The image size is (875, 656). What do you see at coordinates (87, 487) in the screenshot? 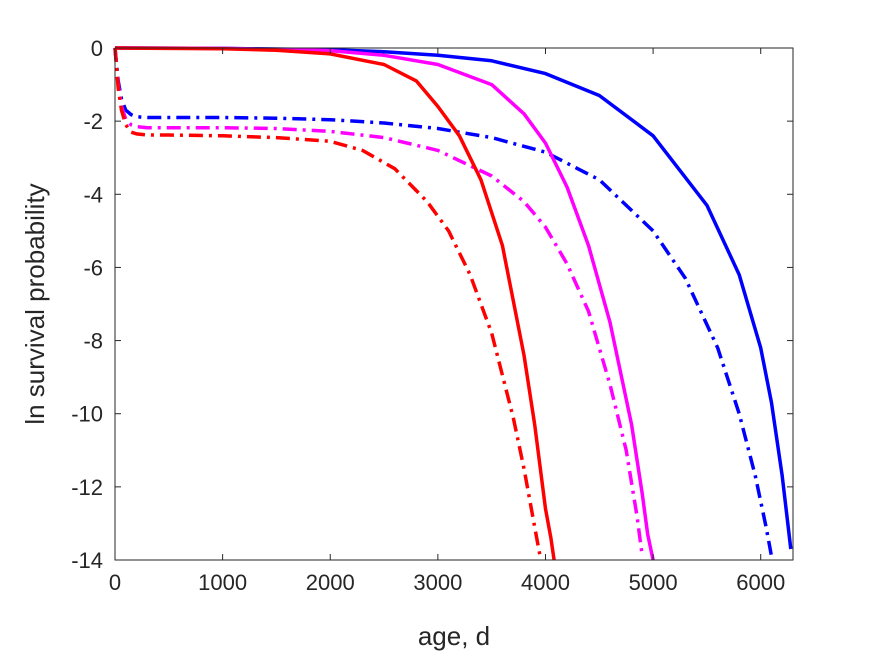
I see `y-tick-label: -12` at bounding box center [87, 487].